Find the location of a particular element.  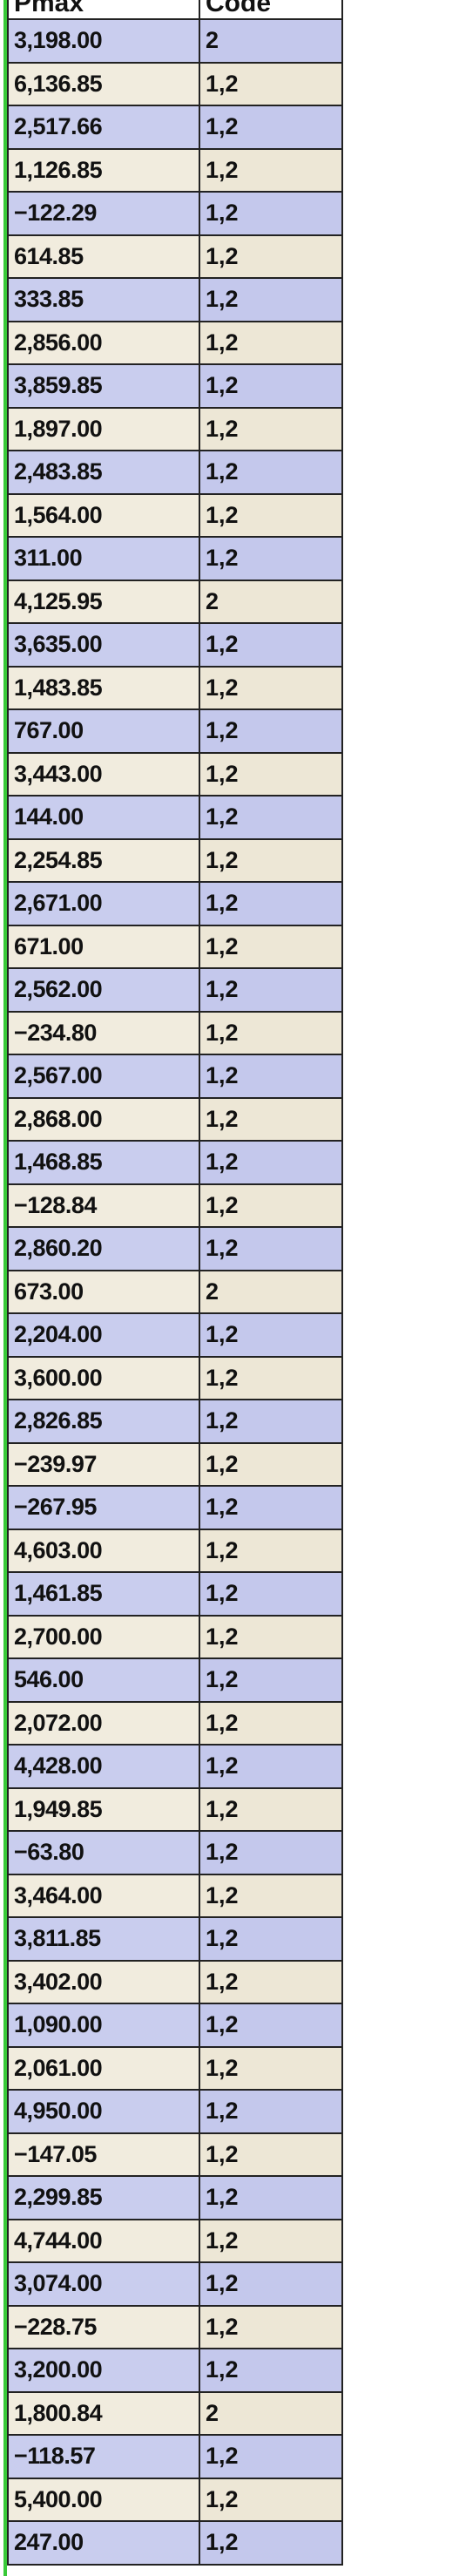

pmax-cell: 2,671.00 is located at coordinates (103, 904).